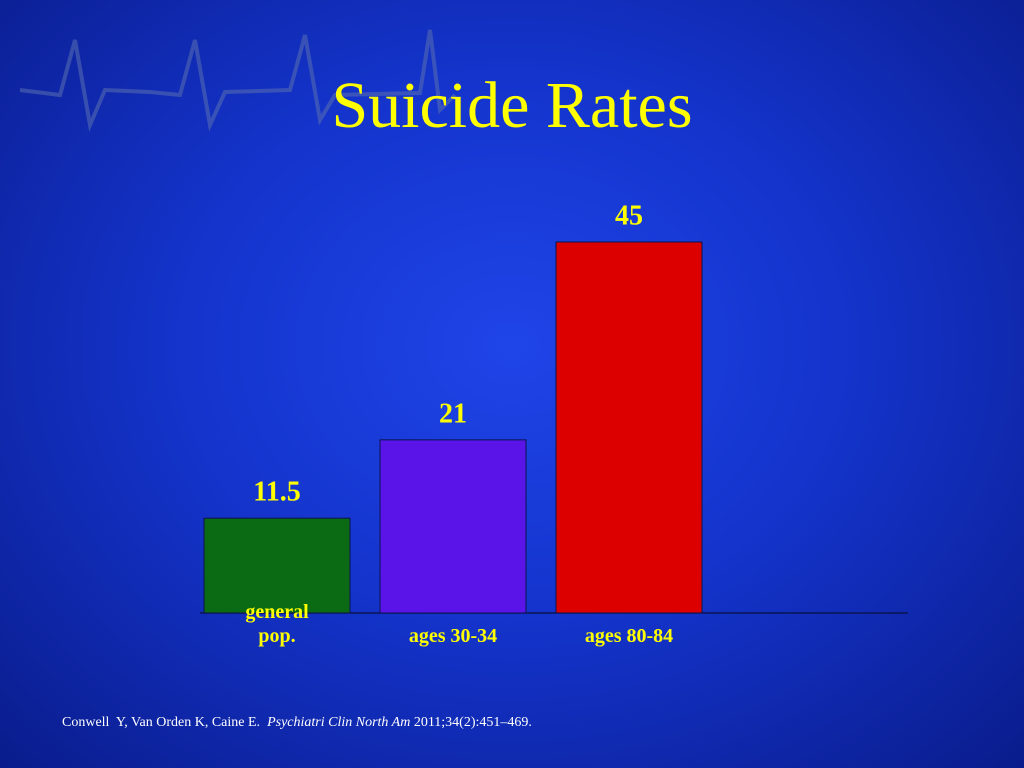  I want to click on x-tick-label: general pop., so click(277, 624).